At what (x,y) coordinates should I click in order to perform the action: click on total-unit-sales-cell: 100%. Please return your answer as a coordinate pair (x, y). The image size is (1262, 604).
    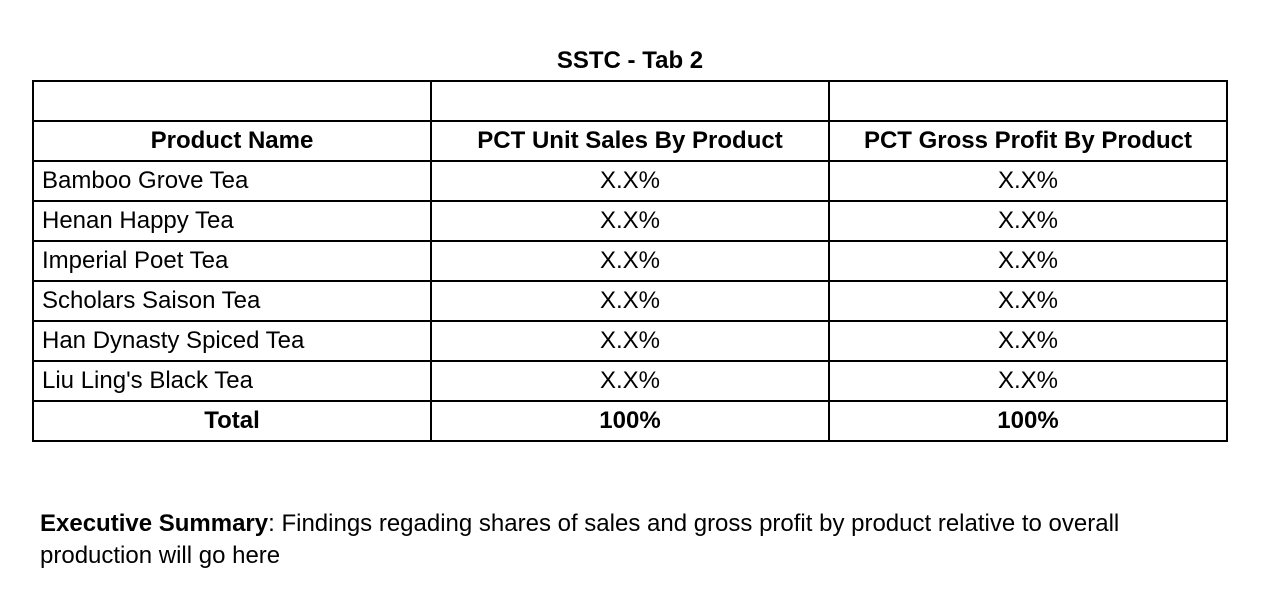
    Looking at the image, I should click on (630, 421).